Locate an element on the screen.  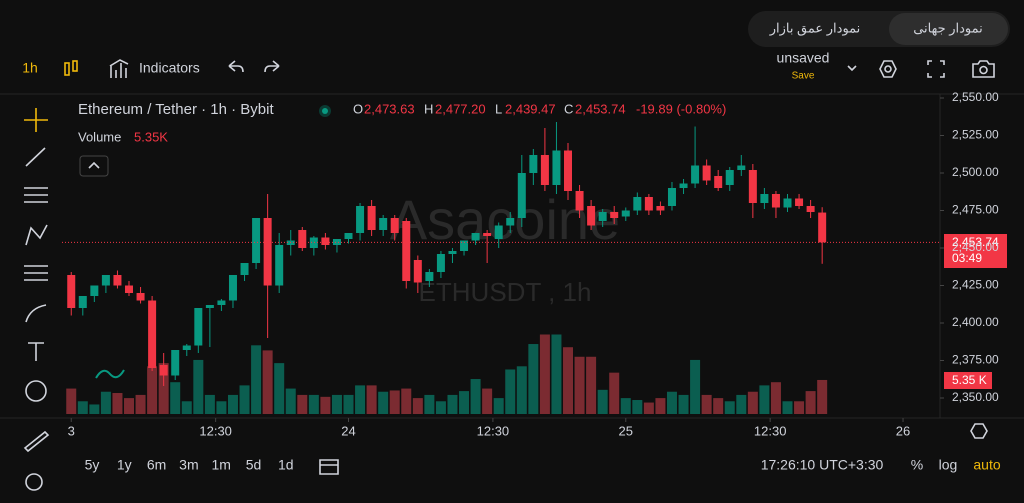
tab: نمودار جهانی is located at coordinates (948, 28).